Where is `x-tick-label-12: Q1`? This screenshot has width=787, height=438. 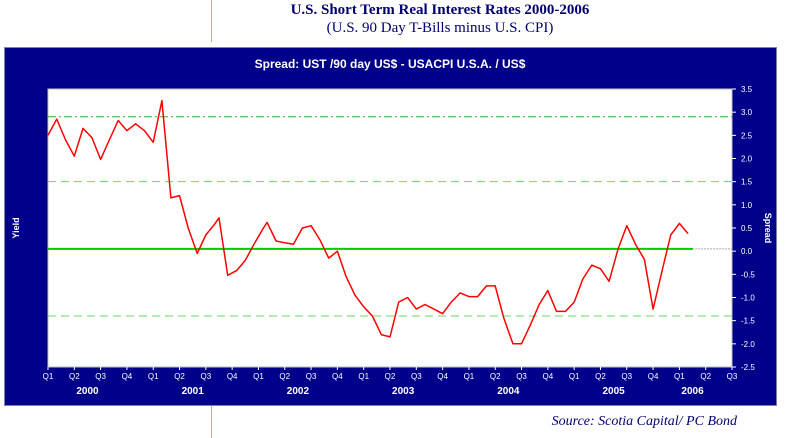 x-tick-label-12: Q1 is located at coordinates (363, 376).